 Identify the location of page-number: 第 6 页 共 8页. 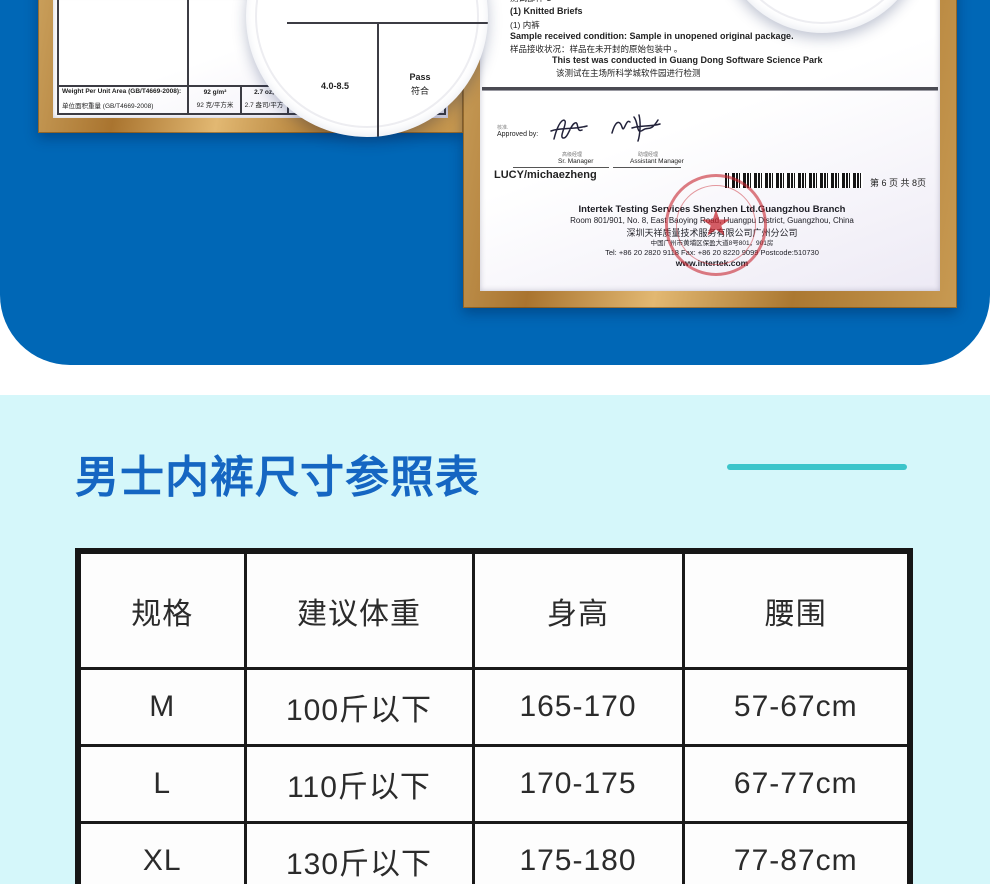
(898, 183).